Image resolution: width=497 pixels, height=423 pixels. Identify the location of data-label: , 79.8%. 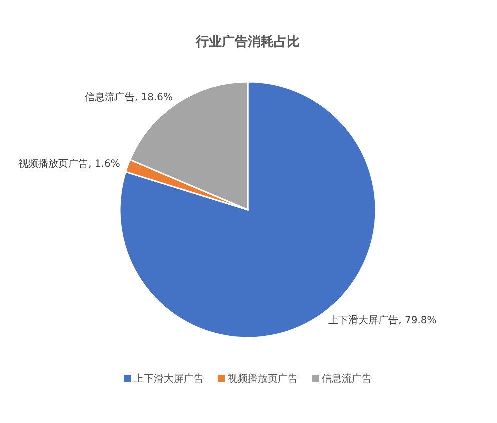
(417, 321).